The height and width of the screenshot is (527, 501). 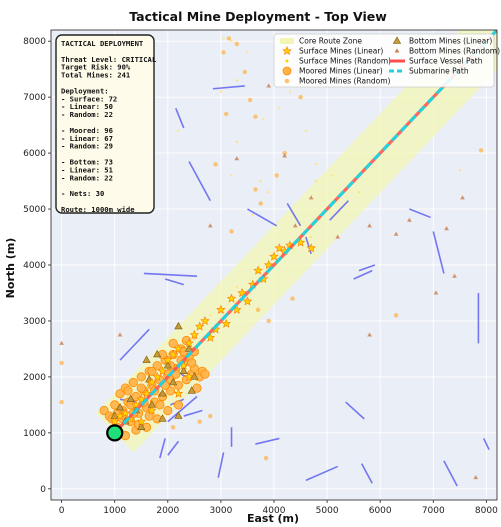 I want to click on legend-item: Core Route Zone, so click(x=321, y=41).